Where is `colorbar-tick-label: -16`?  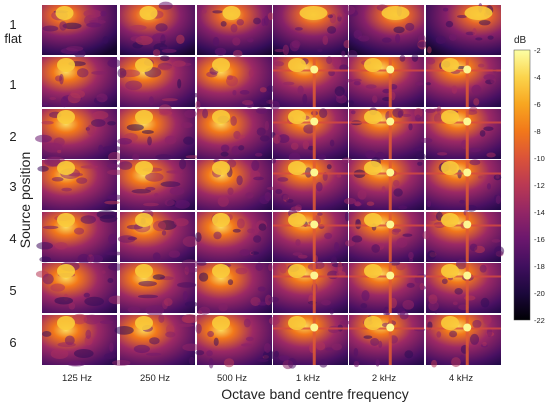
colorbar-tick-label: -16 is located at coordinates (539, 239).